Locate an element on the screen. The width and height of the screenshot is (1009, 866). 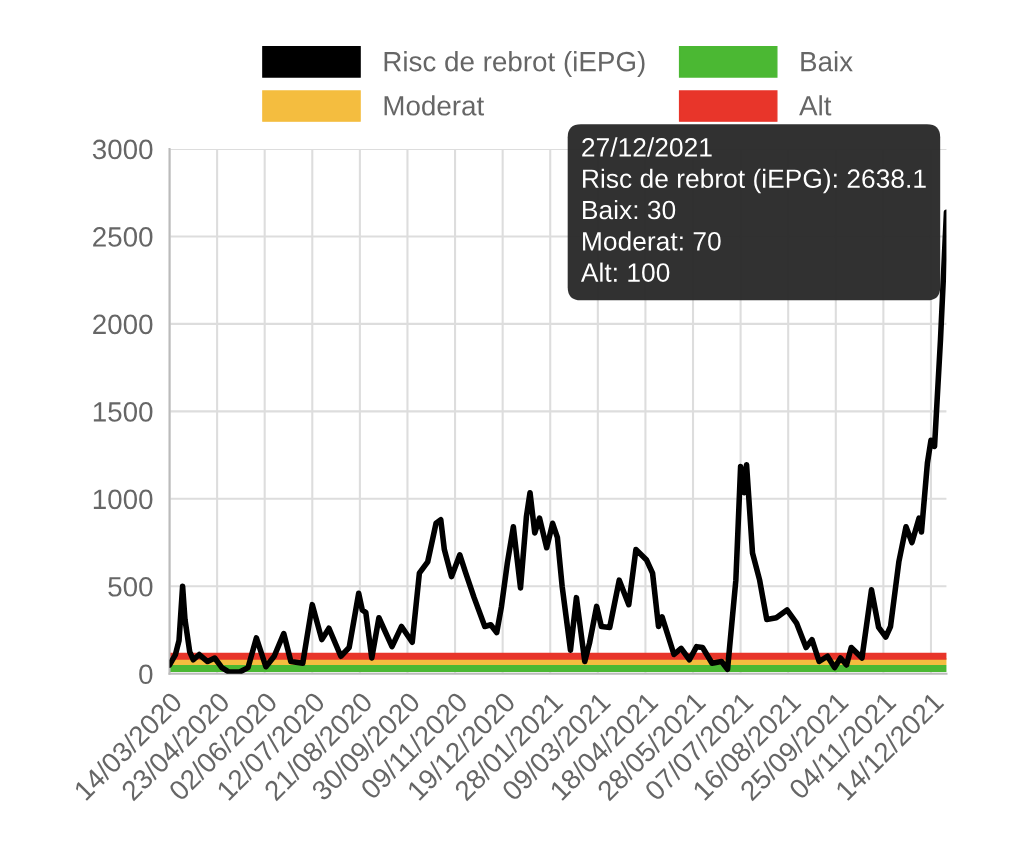
legend-label: Baix is located at coordinates (827, 61).